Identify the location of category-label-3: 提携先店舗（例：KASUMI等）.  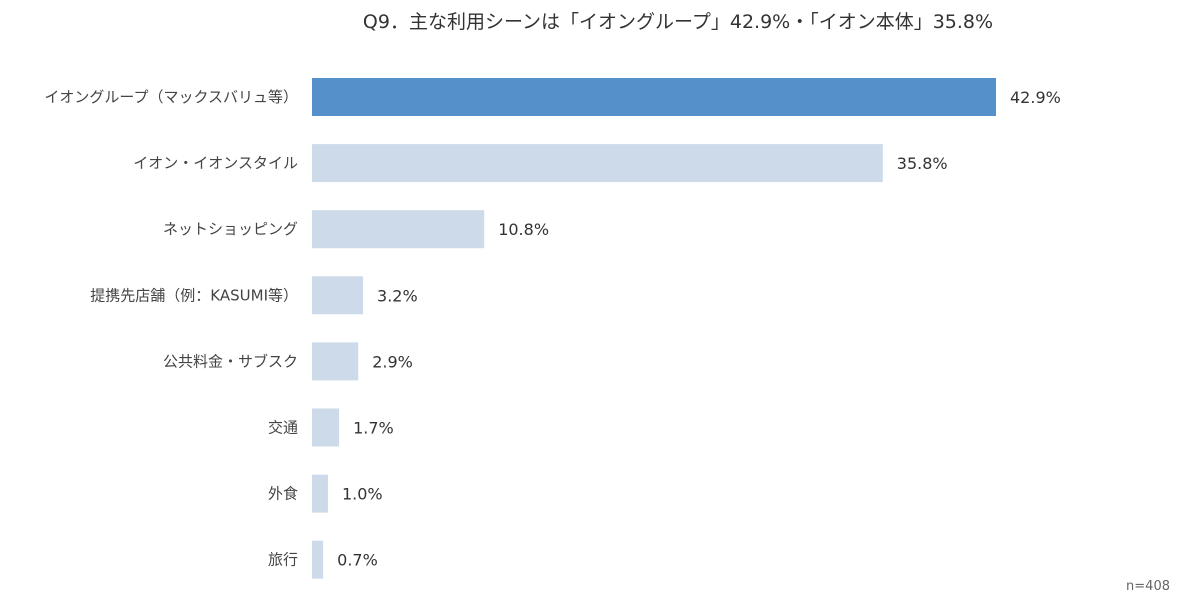
(194, 295).